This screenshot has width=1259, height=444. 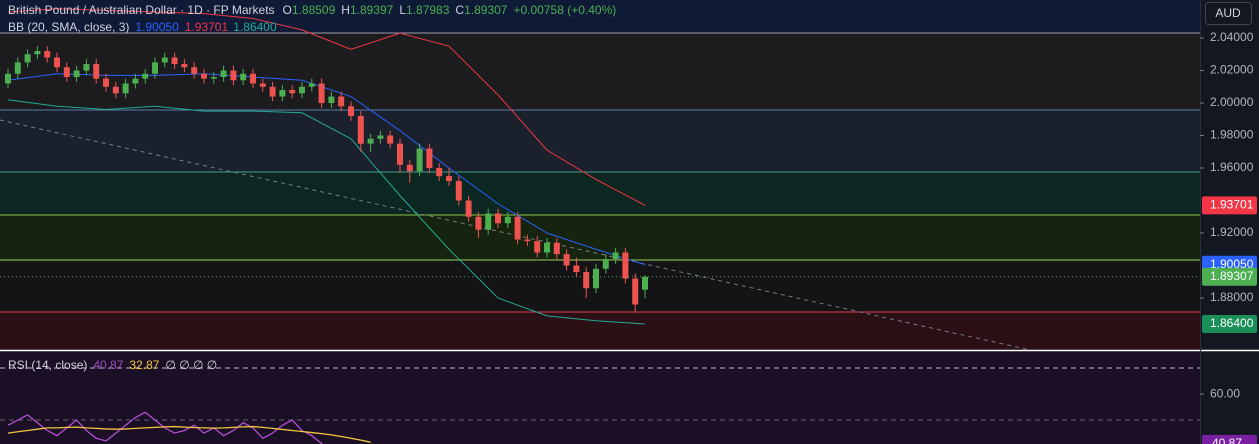 What do you see at coordinates (428, 10) in the screenshot?
I see `ohlc-value: 1.87983` at bounding box center [428, 10].